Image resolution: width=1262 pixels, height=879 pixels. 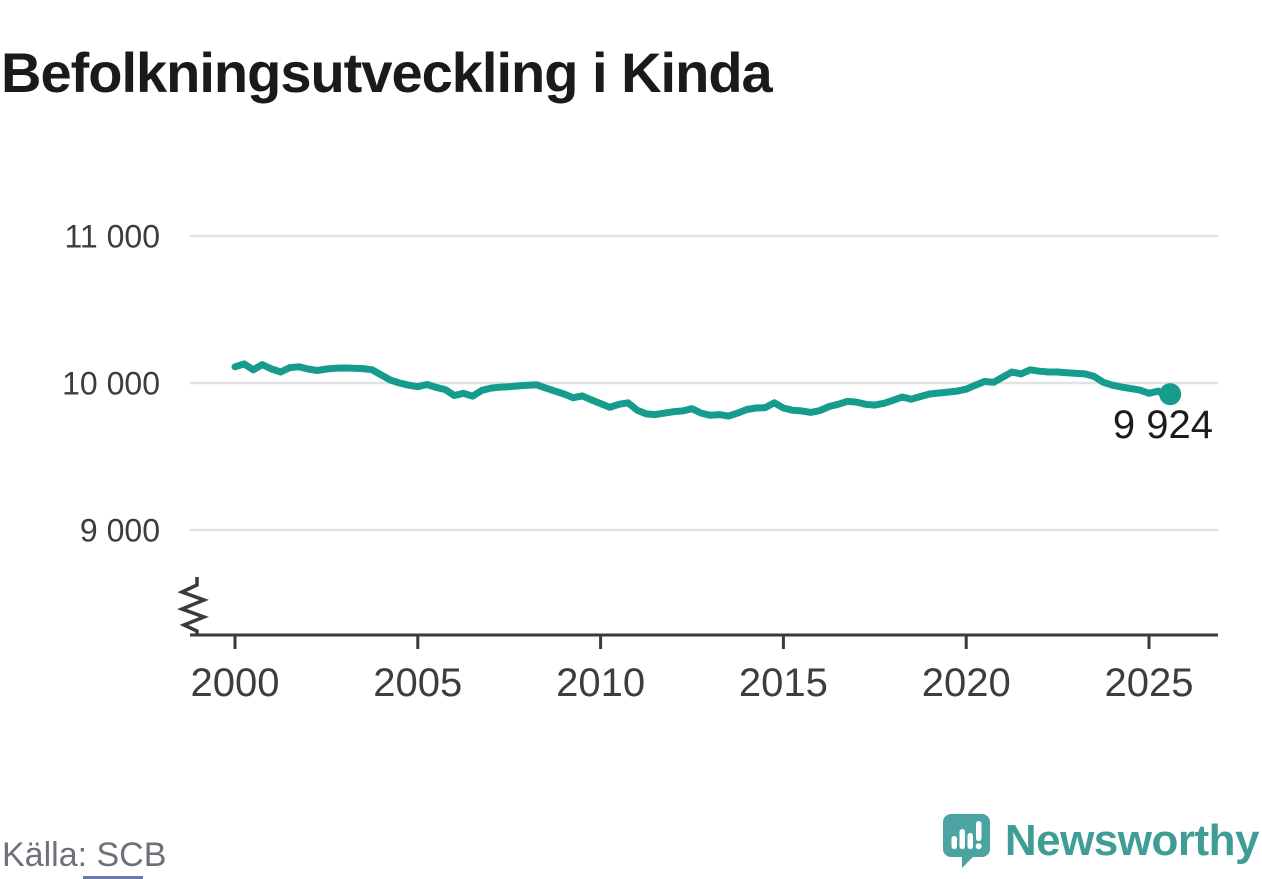 What do you see at coordinates (417, 683) in the screenshot?
I see `x-axis-tick-label: 2005` at bounding box center [417, 683].